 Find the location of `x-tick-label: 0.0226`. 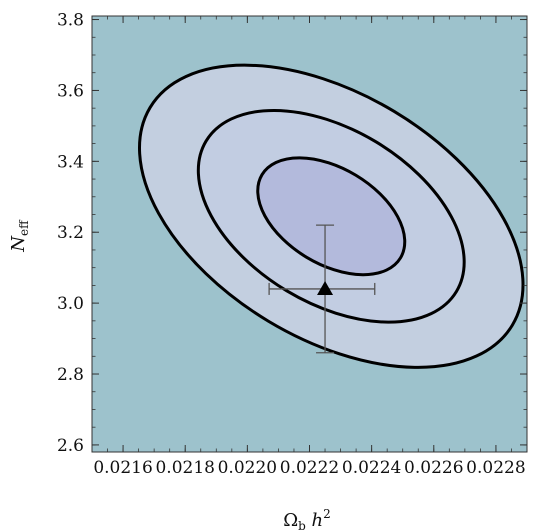

x-tick-label: 0.0226 is located at coordinates (433, 468).